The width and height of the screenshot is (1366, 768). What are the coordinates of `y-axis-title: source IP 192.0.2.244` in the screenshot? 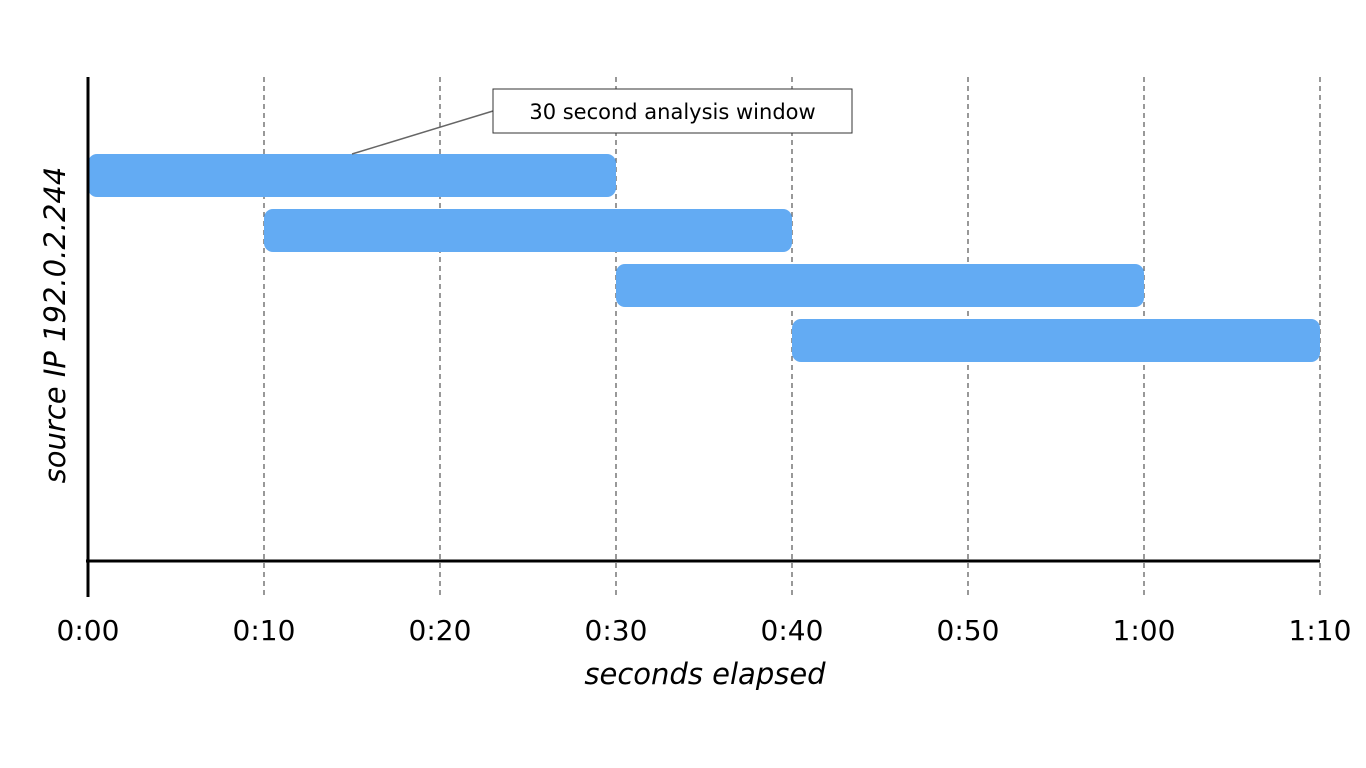 It's located at (55, 325).